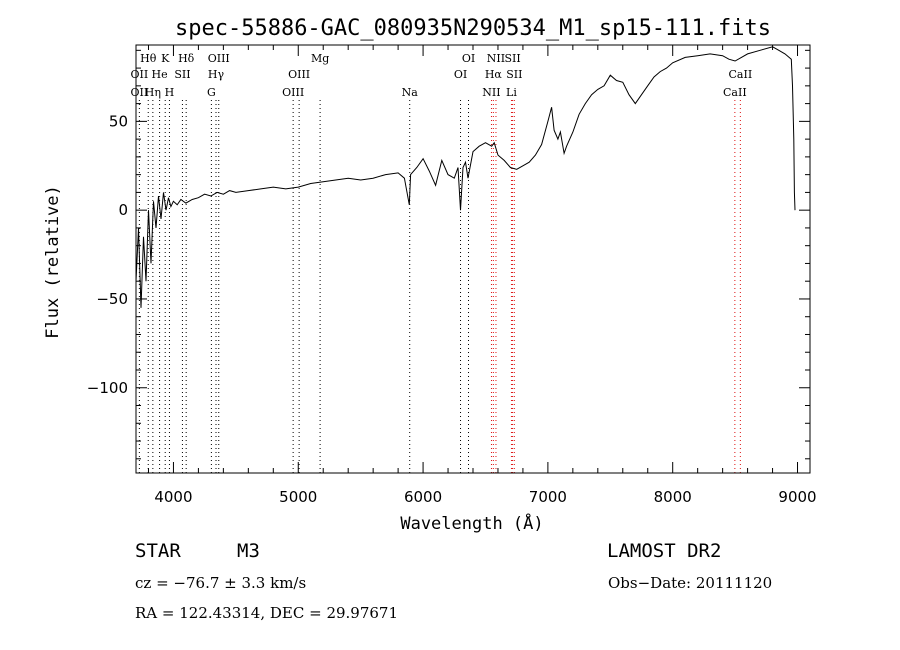 Image resolution: width=900 pixels, height=650 pixels. Describe the element at coordinates (248, 551) in the screenshot. I see `object-subclass: M3` at that location.